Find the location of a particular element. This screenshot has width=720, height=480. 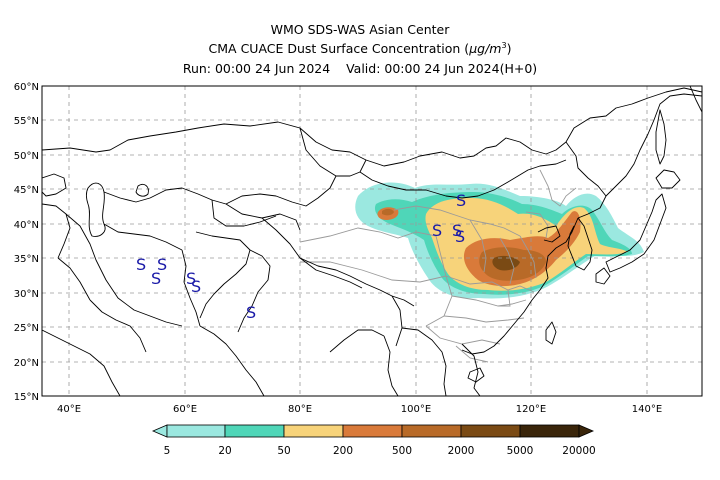

legend-label-200: 200 is located at coordinates (343, 451).